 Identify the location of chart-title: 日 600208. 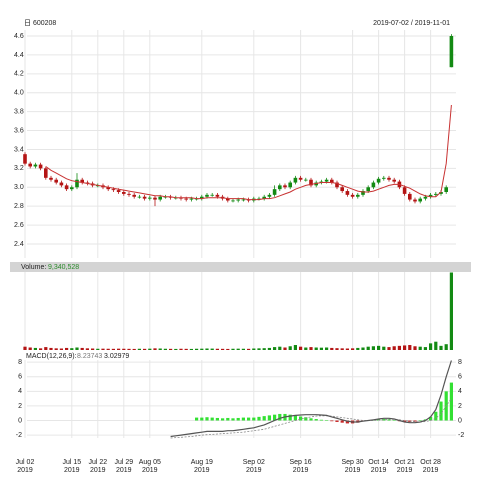
(40, 23).